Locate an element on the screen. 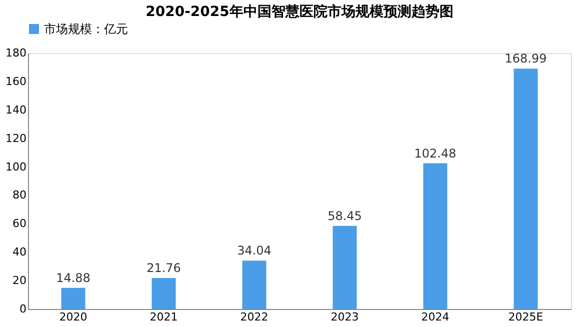  chart-title: 2020-2025年中国智慧医院市场规模预测趋势图 is located at coordinates (300, 11).